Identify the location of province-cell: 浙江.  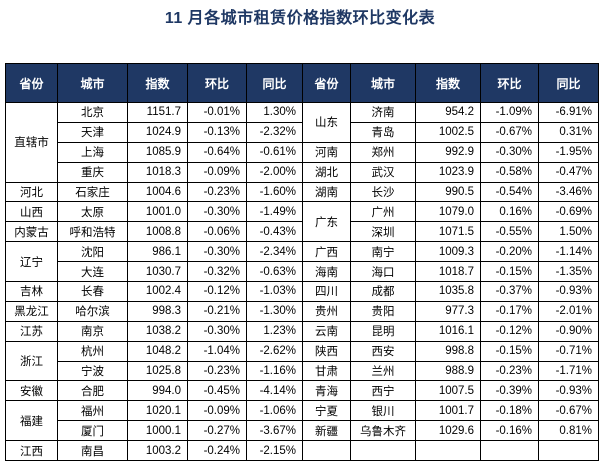
(31, 361).